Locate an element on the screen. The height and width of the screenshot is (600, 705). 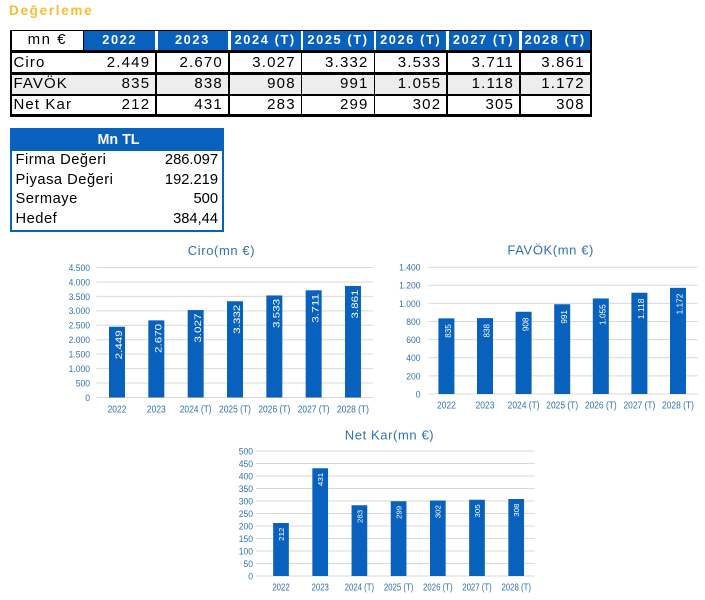
svg-text: FAVÖK(mn €) is located at coordinates (550, 250).